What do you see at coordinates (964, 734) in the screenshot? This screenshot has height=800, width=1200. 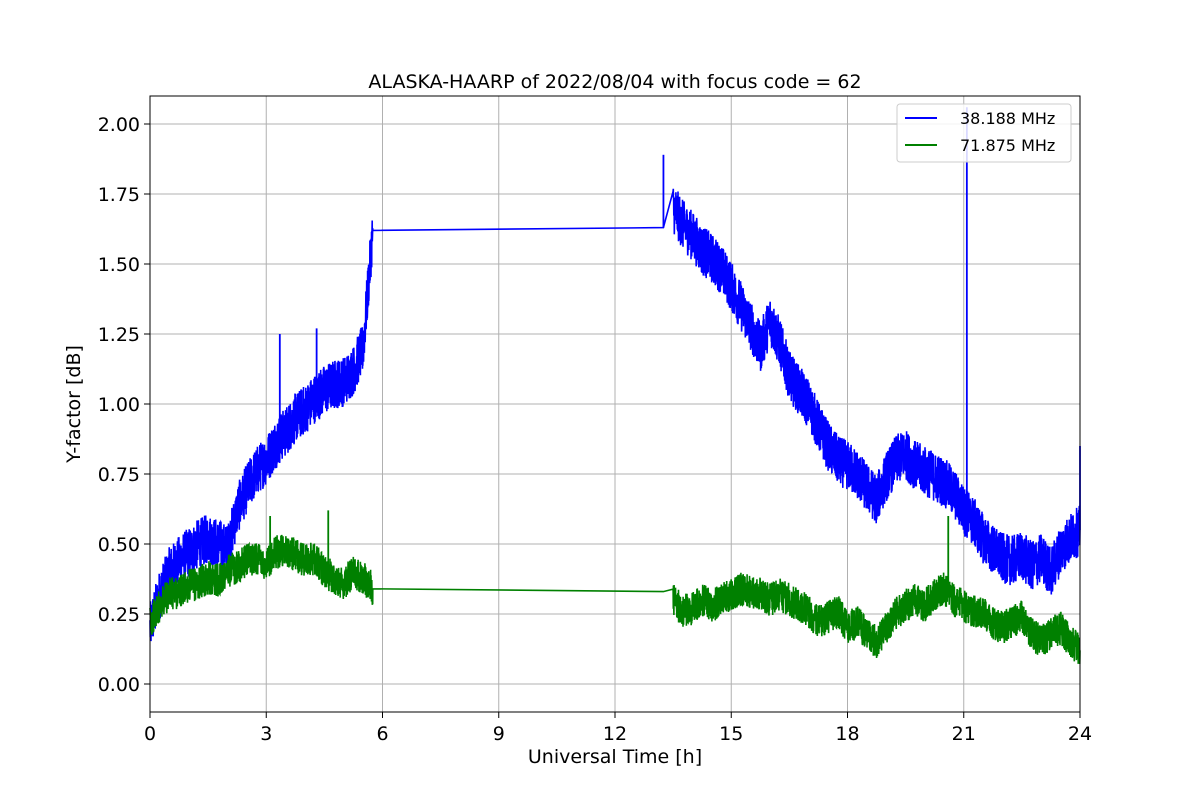 I see `x-tick-label: 21` at bounding box center [964, 734].